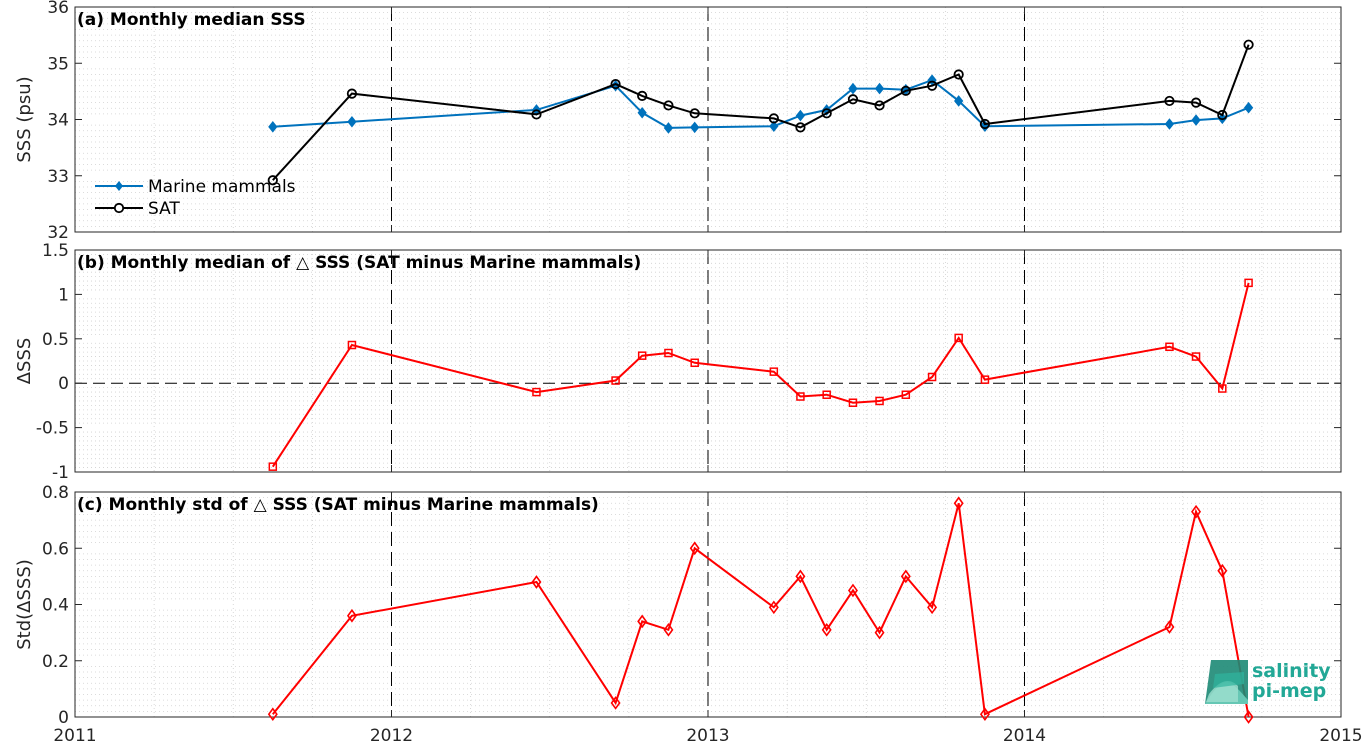 The image size is (1363, 745). What do you see at coordinates (1340, 735) in the screenshot?
I see `x-tick-label: 2015` at bounding box center [1340, 735].